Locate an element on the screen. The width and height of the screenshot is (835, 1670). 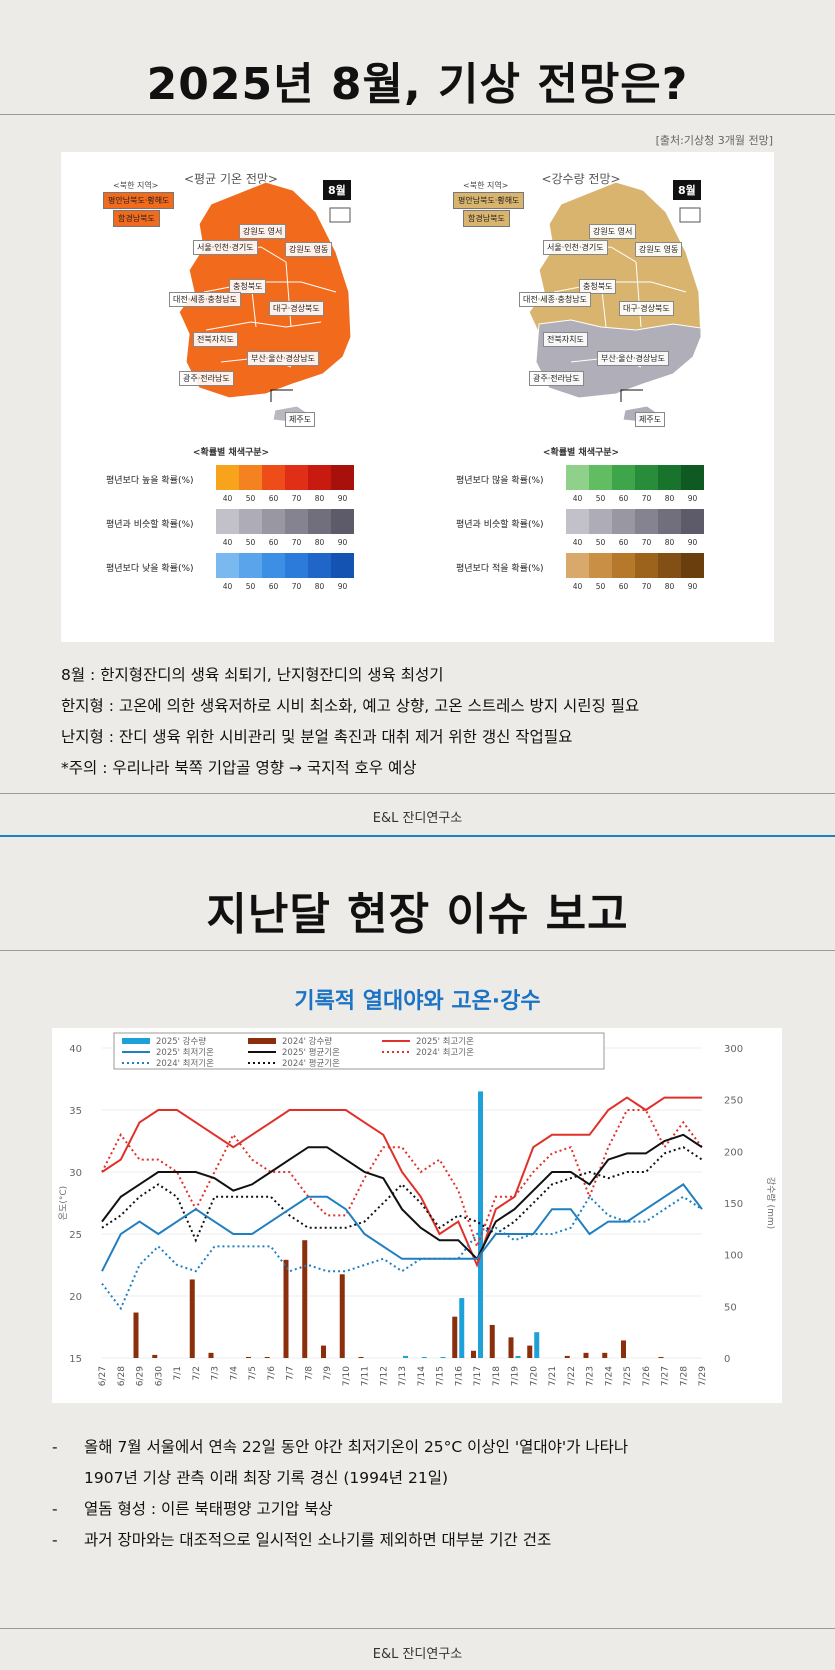
x-tick-label: 7/20 is located at coordinates (534, 1376).